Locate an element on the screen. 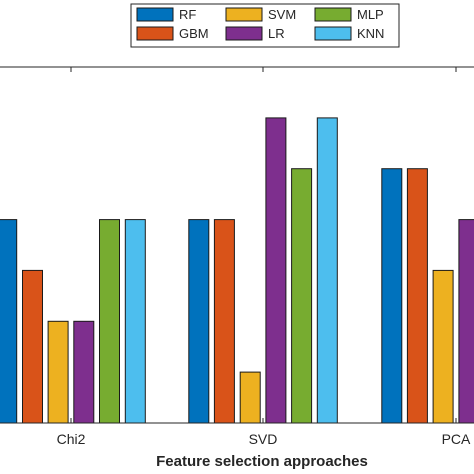  legend-swatch-knn is located at coordinates (333, 33).